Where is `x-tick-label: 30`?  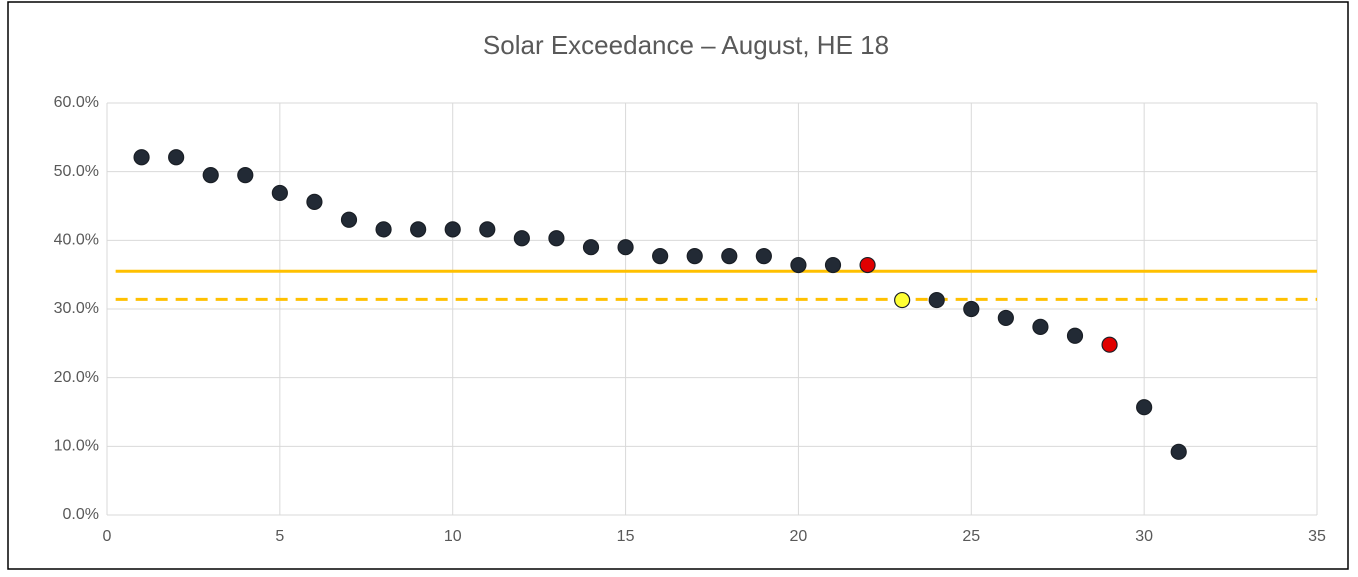 x-tick-label: 30 is located at coordinates (1144, 536).